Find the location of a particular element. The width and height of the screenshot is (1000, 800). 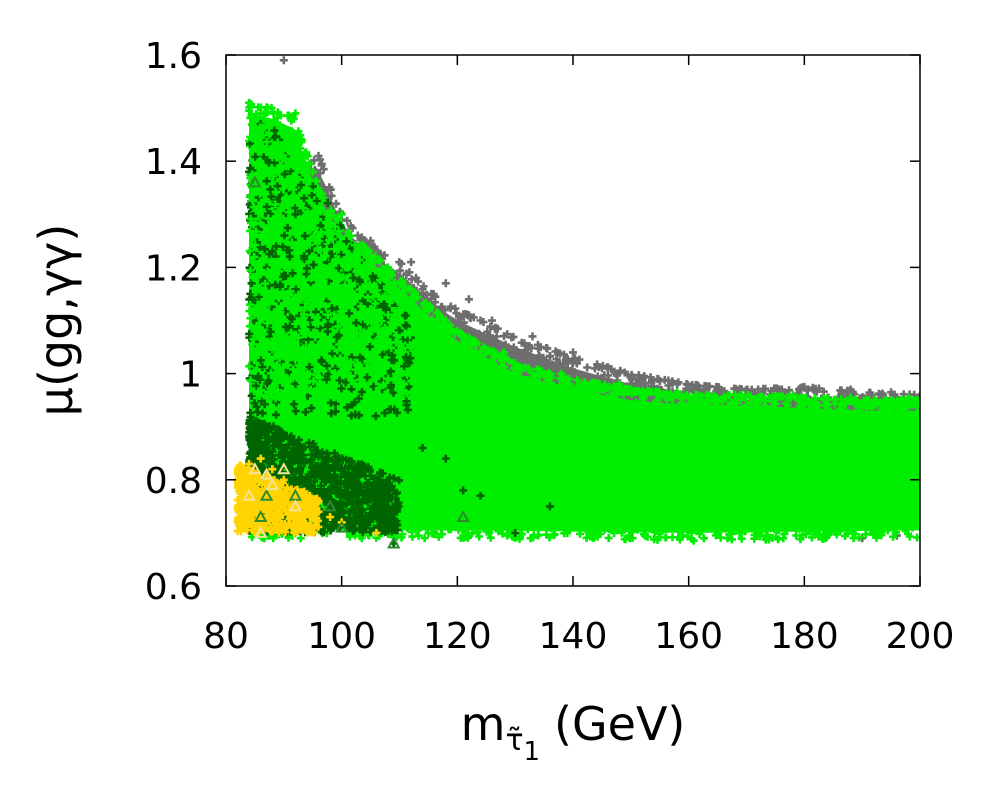

x-axis-label-sub-glyph: τ̃ is located at coordinates (514, 740).